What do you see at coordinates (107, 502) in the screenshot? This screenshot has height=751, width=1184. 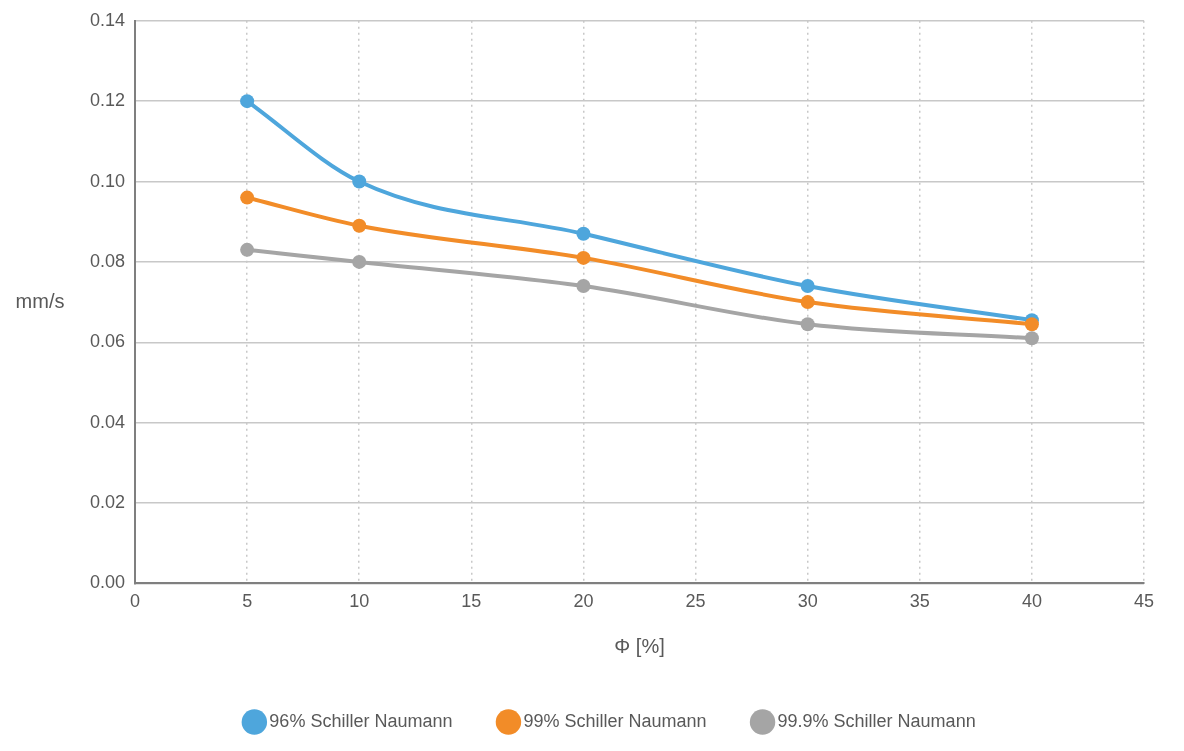 I see `y-tick-label: 0.02` at bounding box center [107, 502].